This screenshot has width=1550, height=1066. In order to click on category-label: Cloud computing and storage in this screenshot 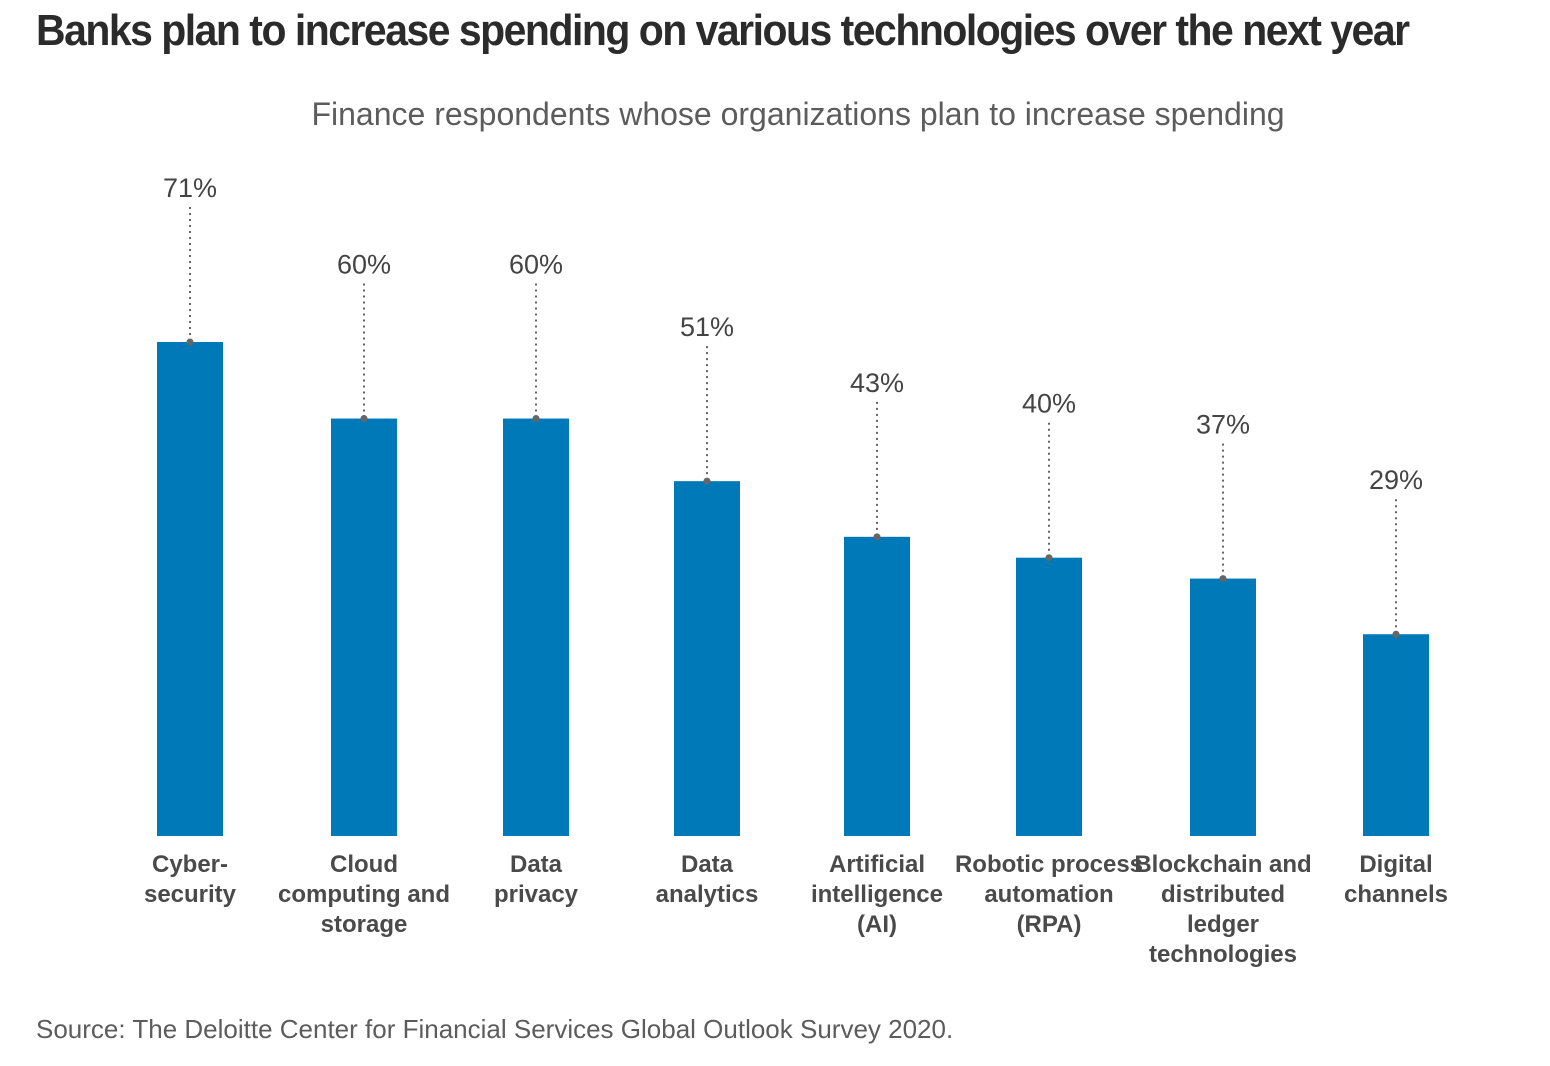, I will do `click(364, 894)`.